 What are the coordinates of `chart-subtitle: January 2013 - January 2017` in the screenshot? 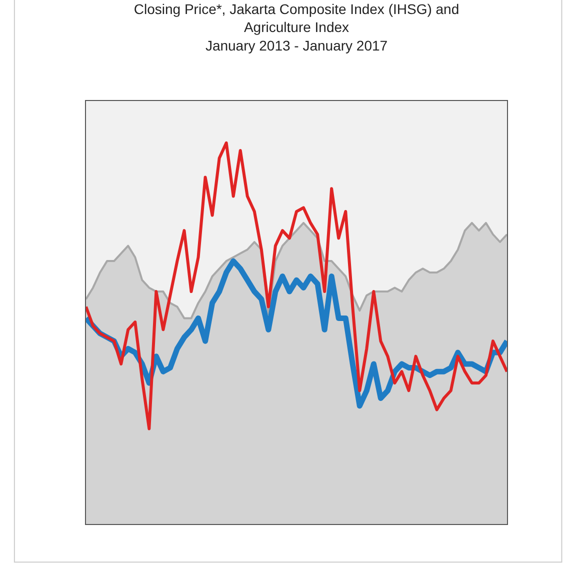 It's located at (296, 45).